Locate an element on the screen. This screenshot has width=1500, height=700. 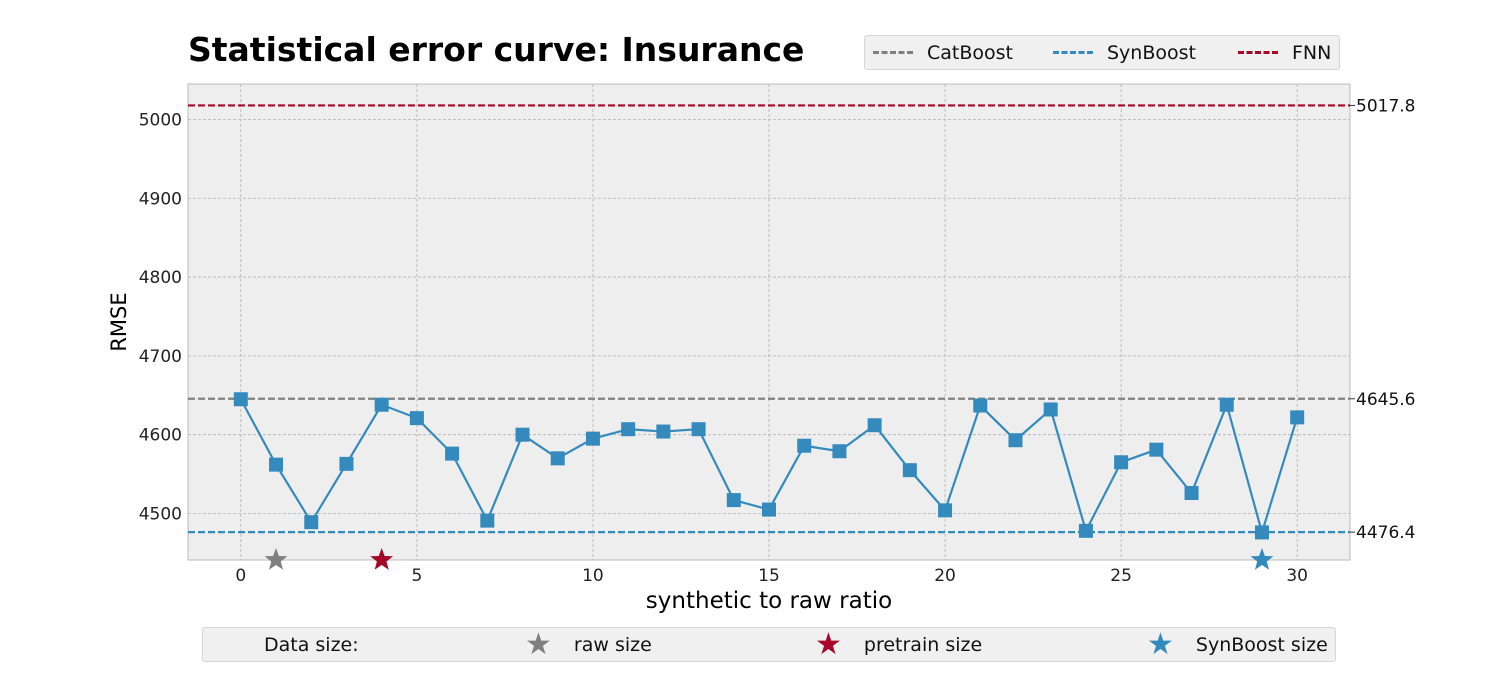
legend-label: SynBoost size is located at coordinates (1261, 644).